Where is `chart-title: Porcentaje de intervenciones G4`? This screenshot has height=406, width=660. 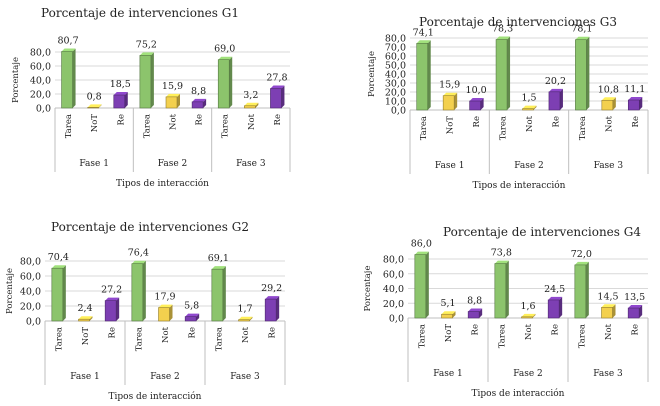 chart-title: Porcentaje de intervenciones G4 is located at coordinates (542, 232).